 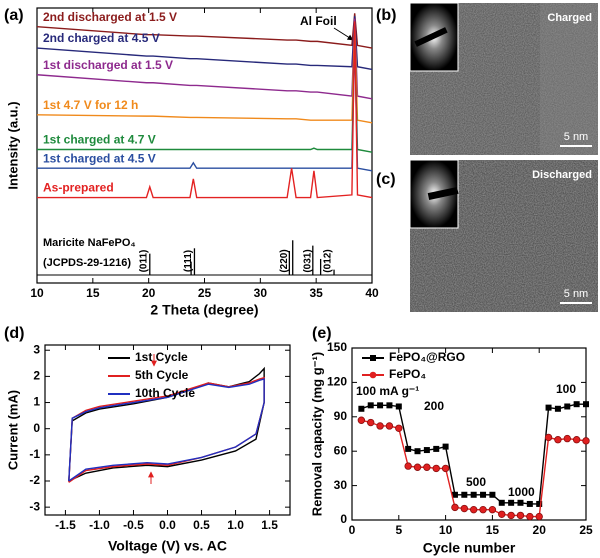 What do you see at coordinates (576, 294) in the screenshot?
I see `scale-bar-label: 5 nm` at bounding box center [576, 294].